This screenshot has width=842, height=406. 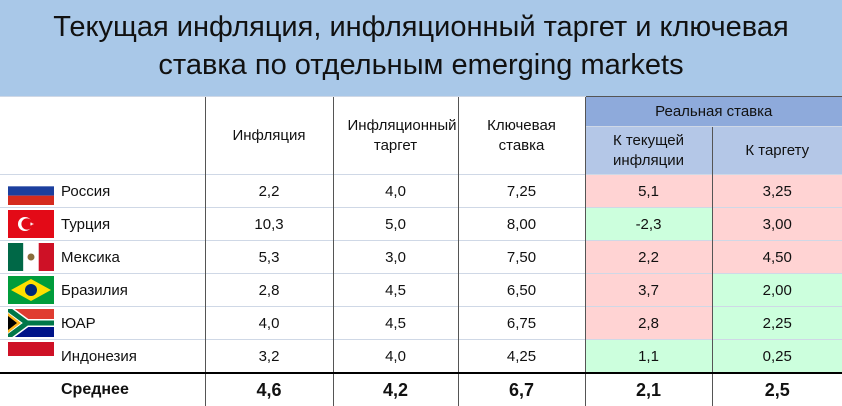 What do you see at coordinates (776, 356) in the screenshot?
I see `value-cell: 0,25` at bounding box center [776, 356].